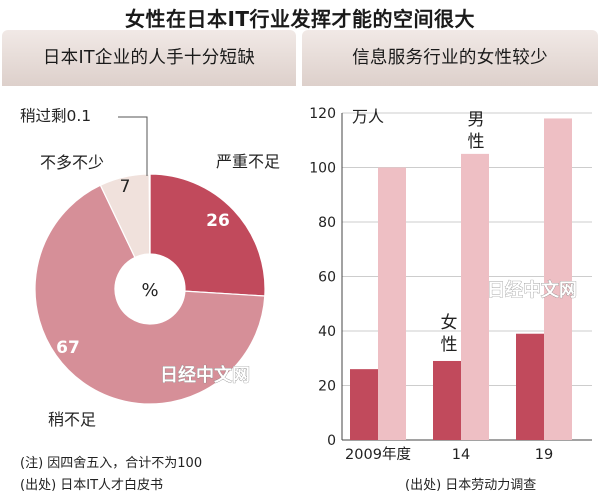 Image resolution: width=600 pixels, height=498 pixels. What do you see at coordinates (368, 116) in the screenshot?
I see `bar-unit-label: 万人` at bounding box center [368, 116].